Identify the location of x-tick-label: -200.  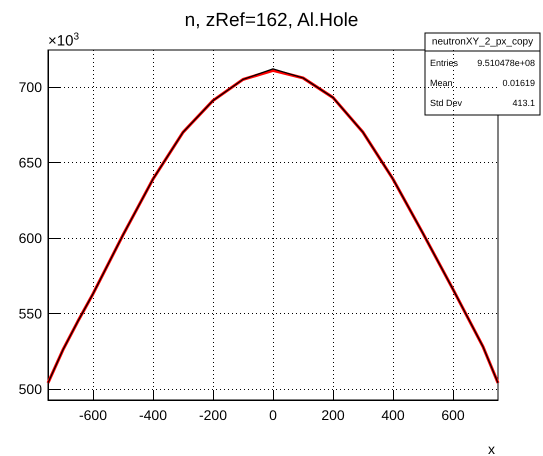
(213, 415).